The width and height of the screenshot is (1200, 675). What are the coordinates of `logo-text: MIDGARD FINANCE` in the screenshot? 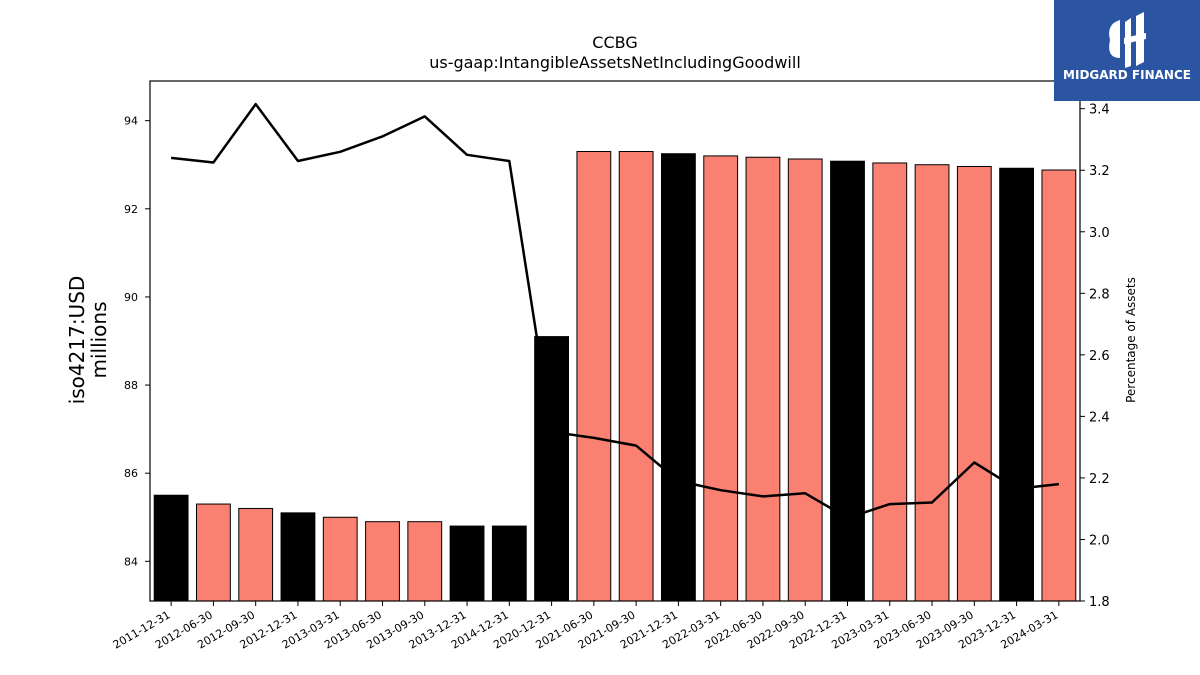 It's located at (1127, 75).